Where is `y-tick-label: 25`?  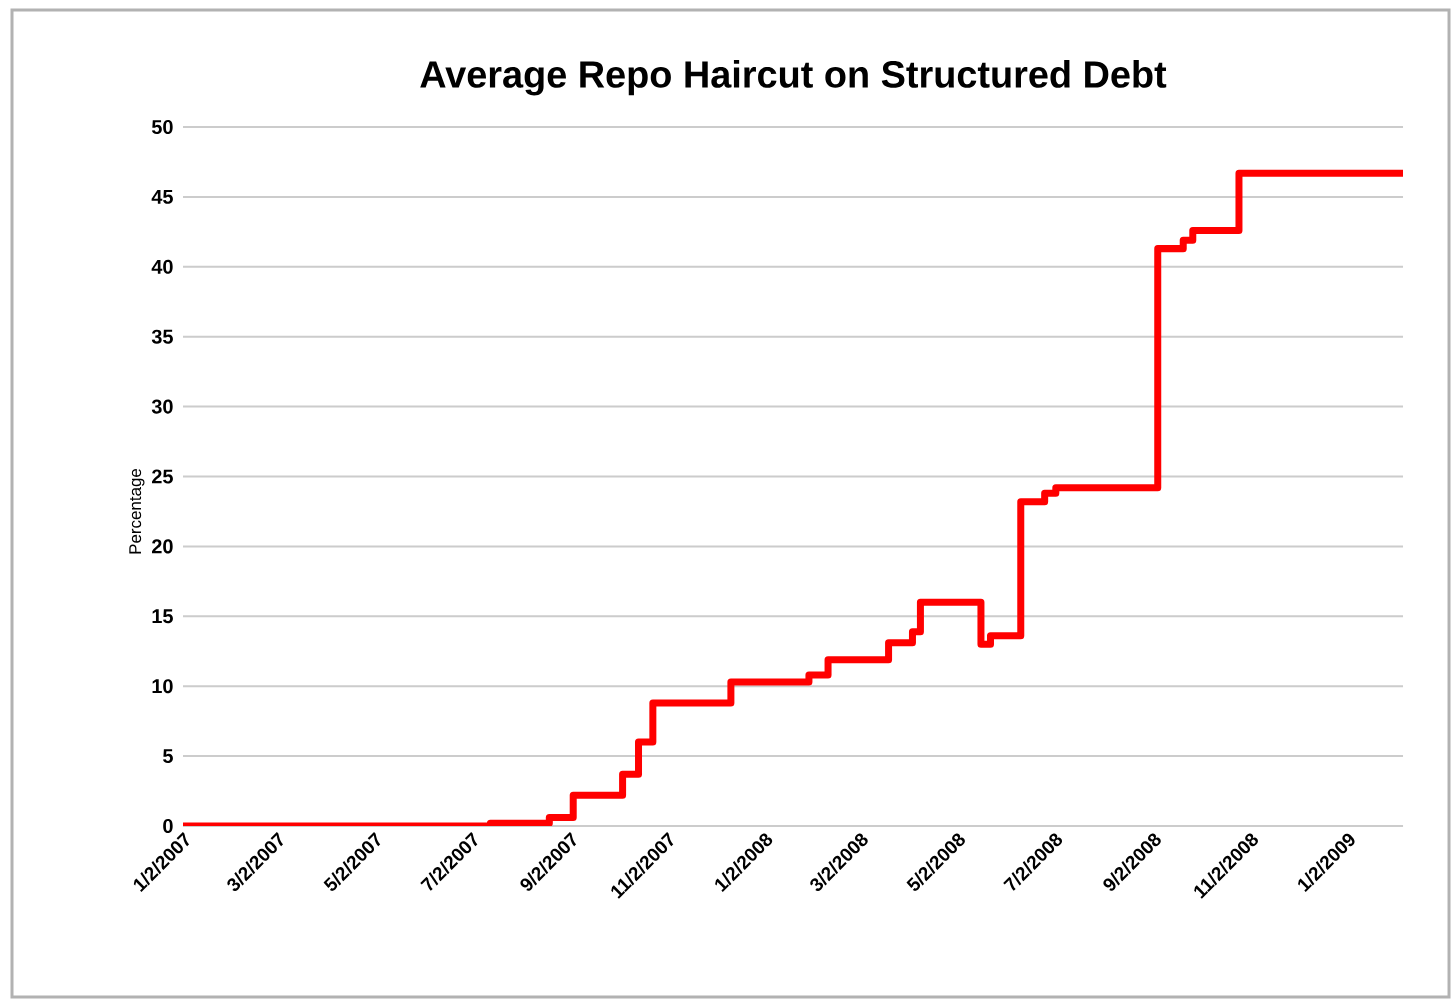
y-tick-label: 25 is located at coordinates (162, 476).